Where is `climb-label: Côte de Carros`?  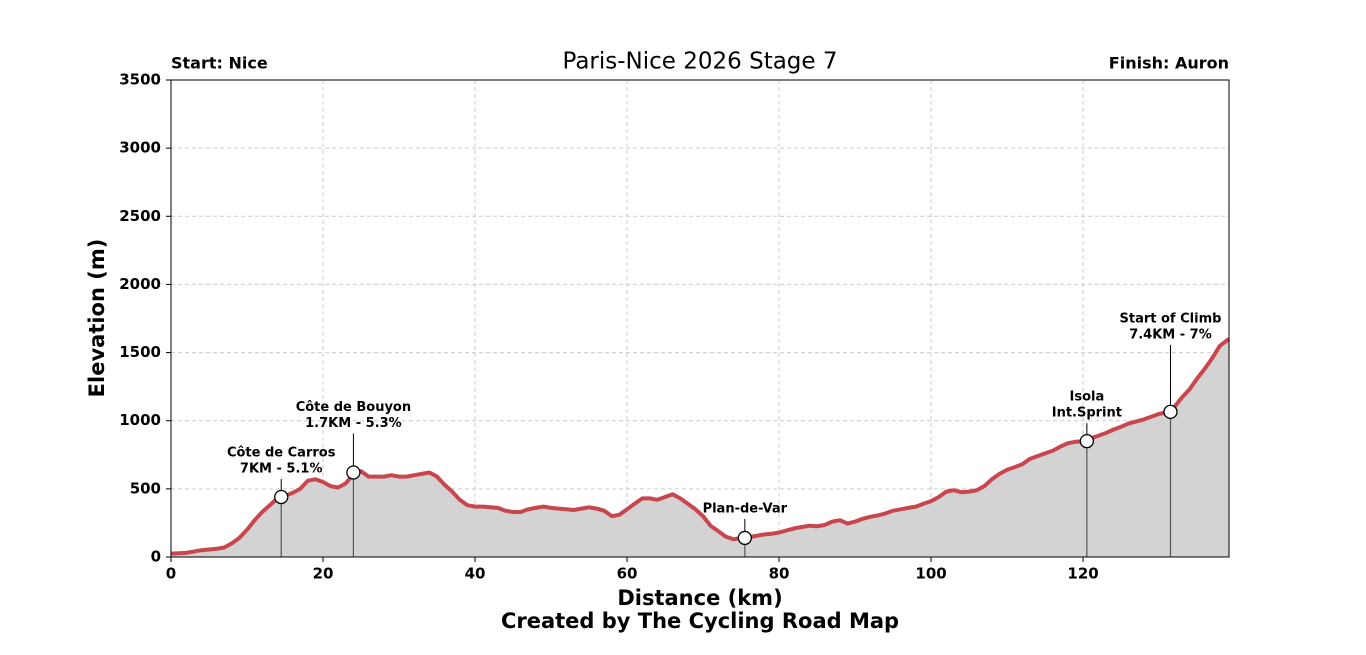 climb-label: Côte de Carros is located at coordinates (281, 453).